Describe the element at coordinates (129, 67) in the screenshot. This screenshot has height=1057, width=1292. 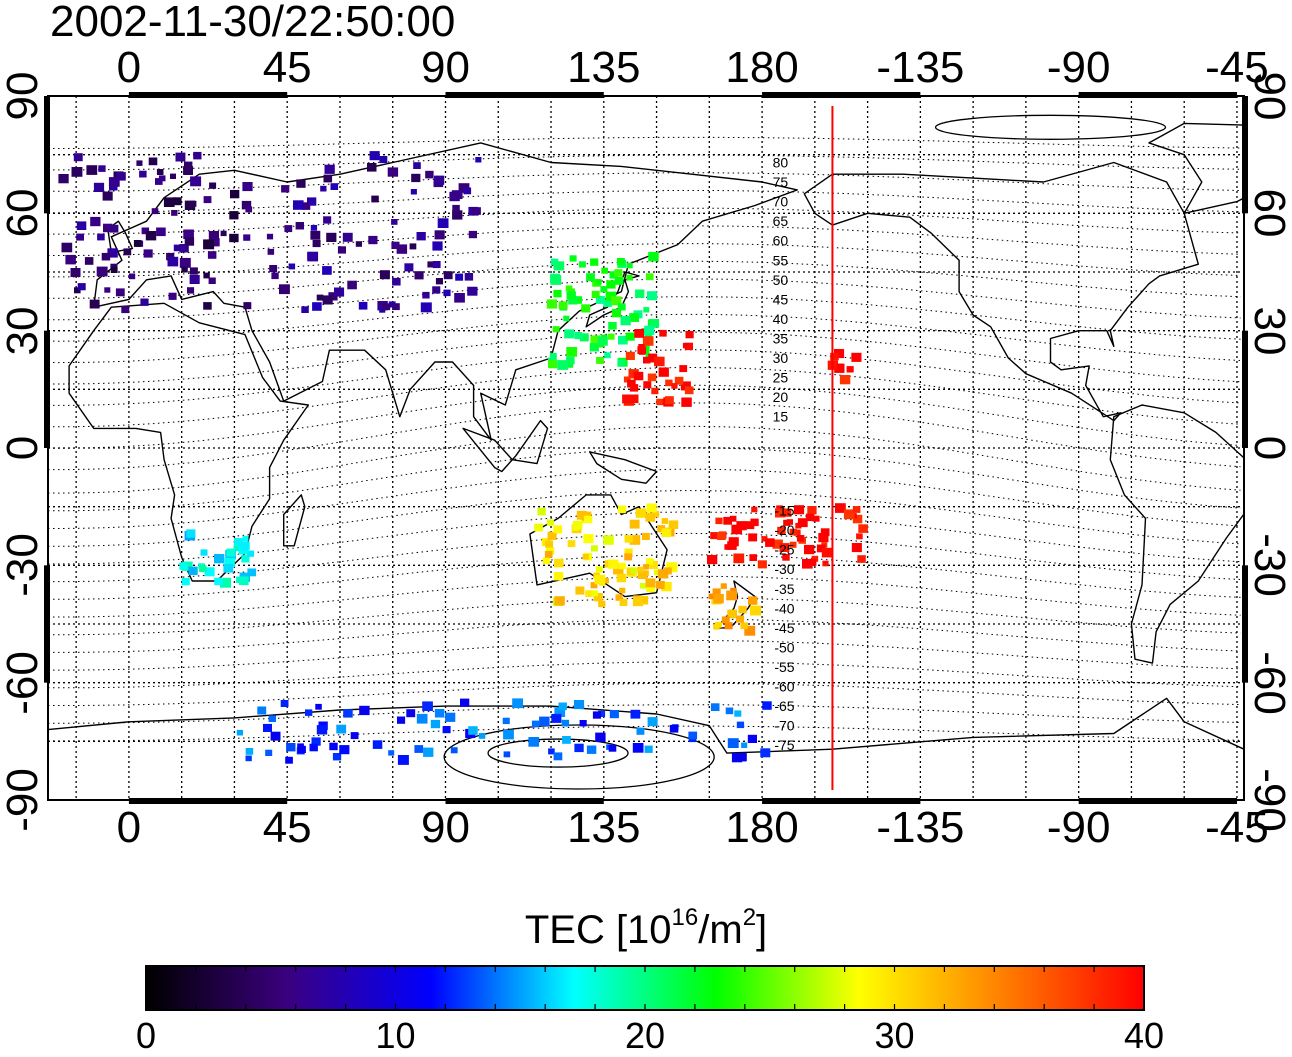
I see `lon-tick-top: 0` at that location.